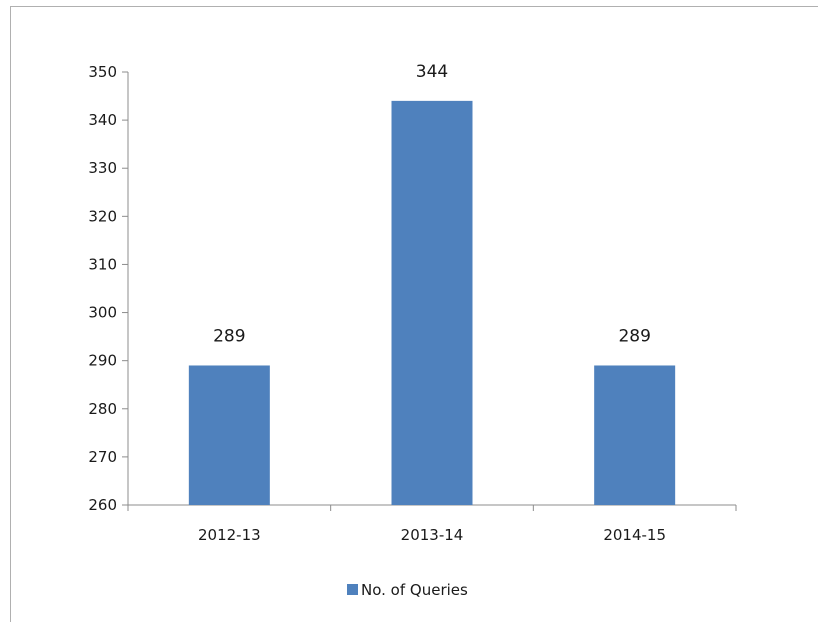  I want to click on y-tick-label: 290, so click(102, 361).